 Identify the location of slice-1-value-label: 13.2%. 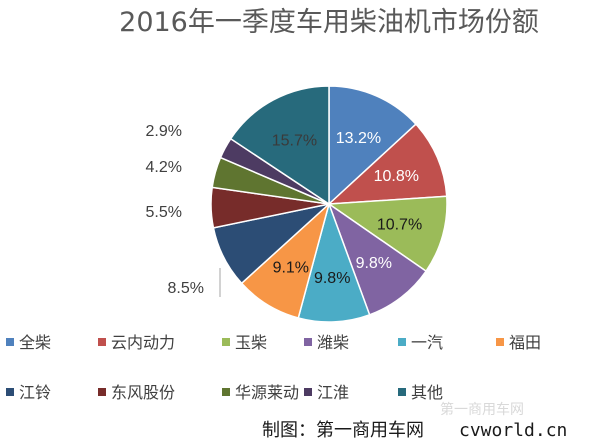
(358, 138).